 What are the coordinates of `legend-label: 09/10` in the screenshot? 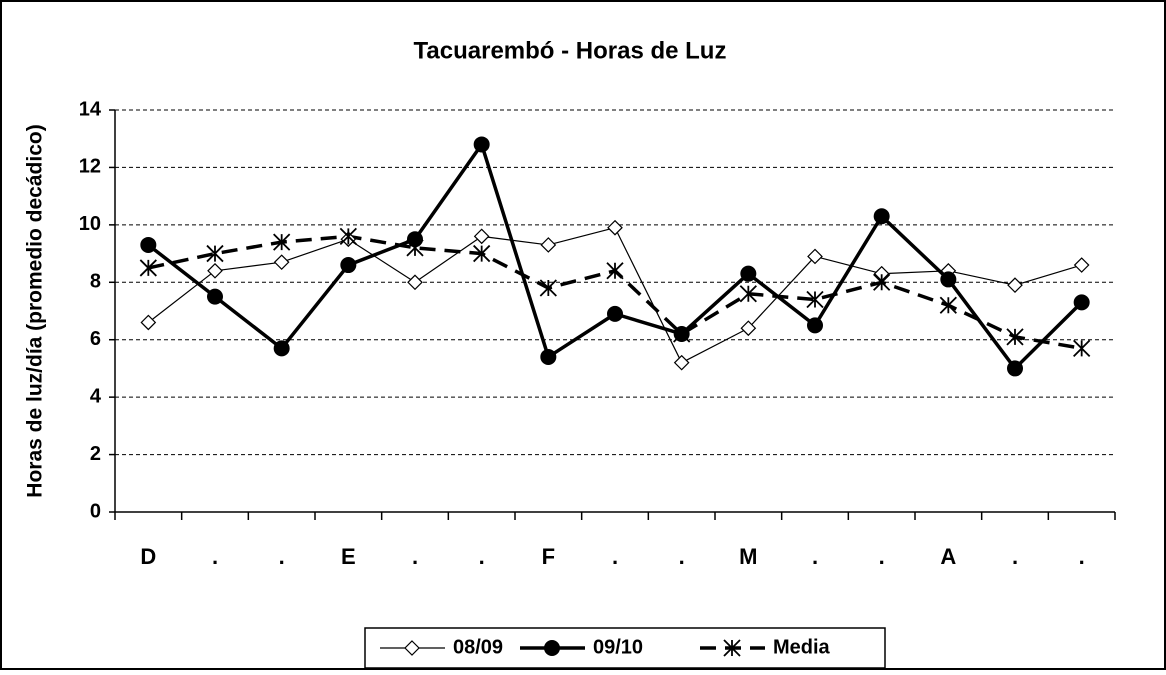 It's located at (618, 647).